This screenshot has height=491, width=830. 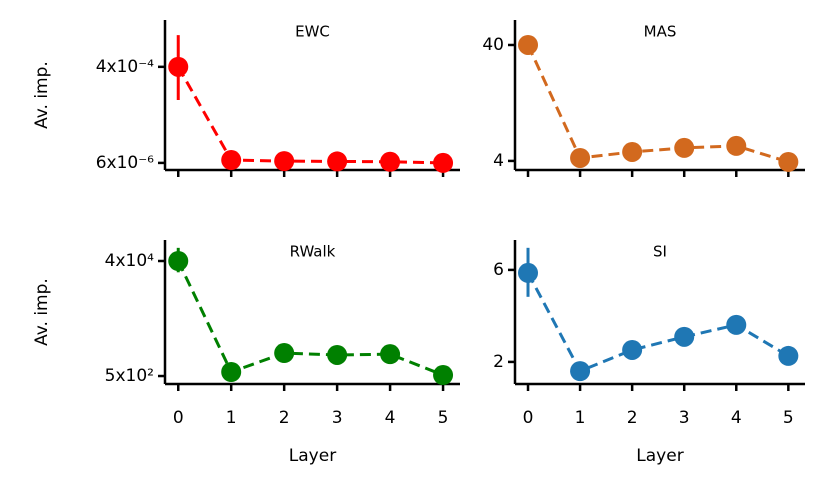 What do you see at coordinates (660, 32) in the screenshot?
I see `subplot-title: MAS` at bounding box center [660, 32].